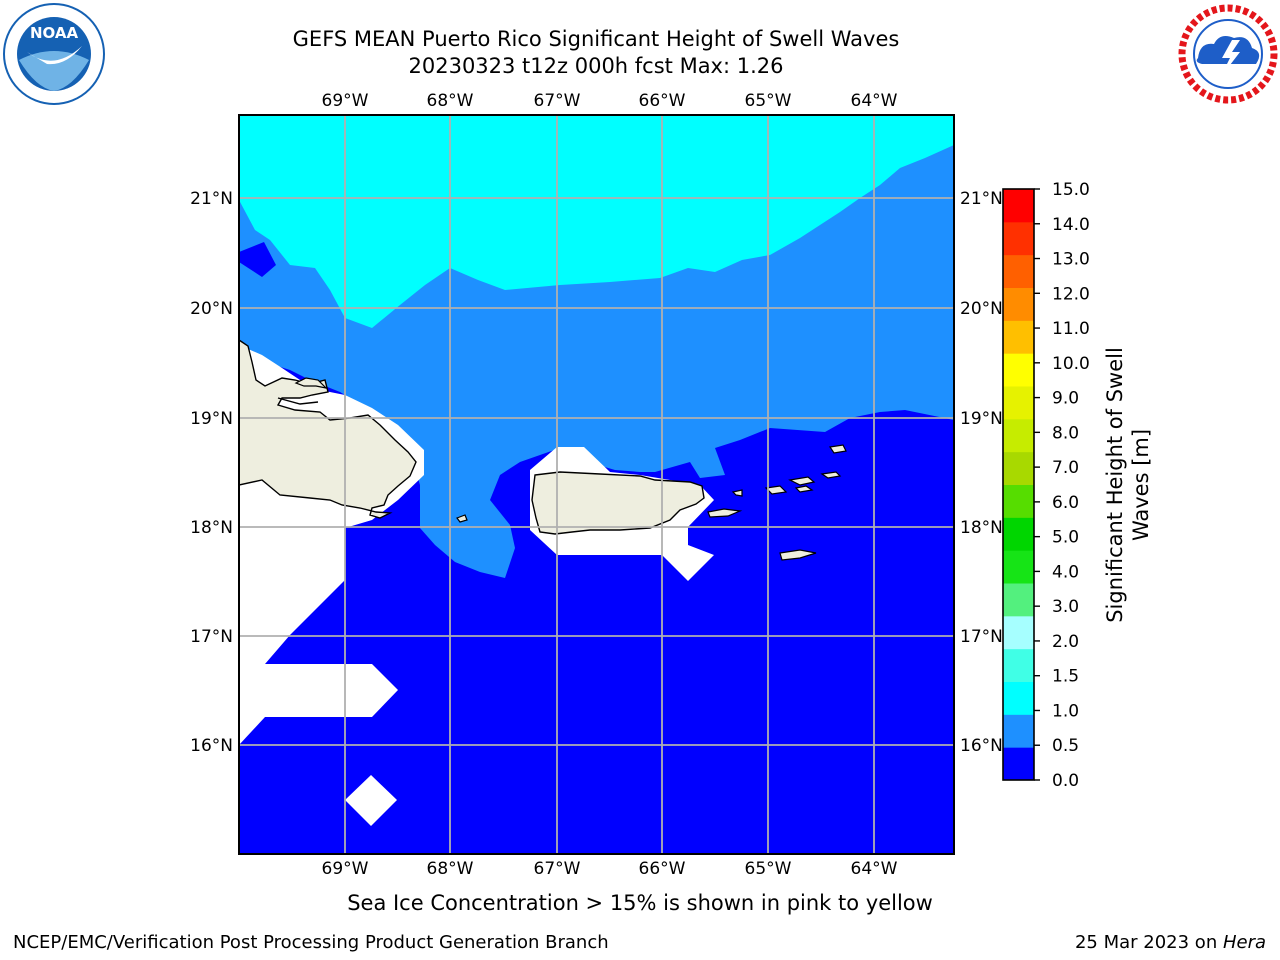 This screenshot has width=1280, height=960. I want to click on land-tortola, so click(802, 481).